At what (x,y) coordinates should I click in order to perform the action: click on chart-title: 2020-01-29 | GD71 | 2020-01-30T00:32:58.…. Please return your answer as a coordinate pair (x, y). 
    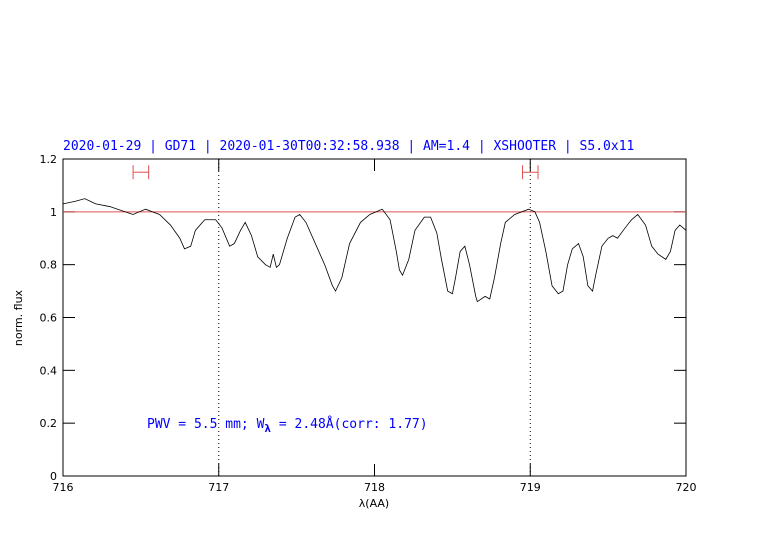
    Looking at the image, I should click on (348, 146).